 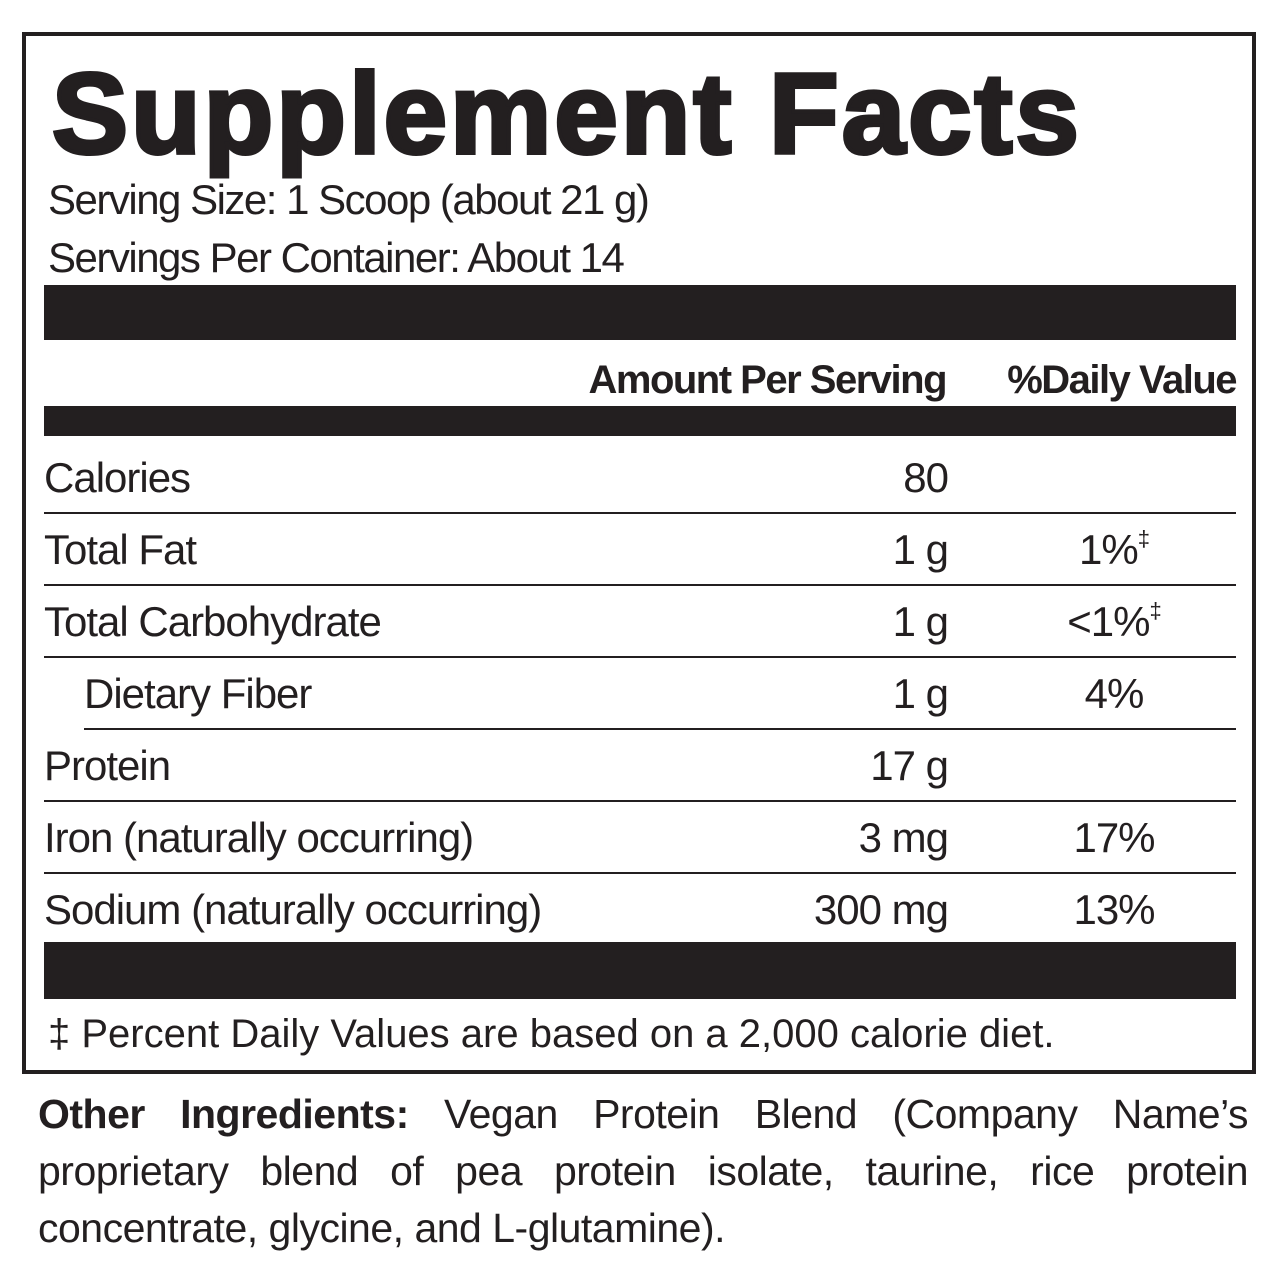 What do you see at coordinates (640, 478) in the screenshot?
I see `nutrient-row: Calories 80` at bounding box center [640, 478].